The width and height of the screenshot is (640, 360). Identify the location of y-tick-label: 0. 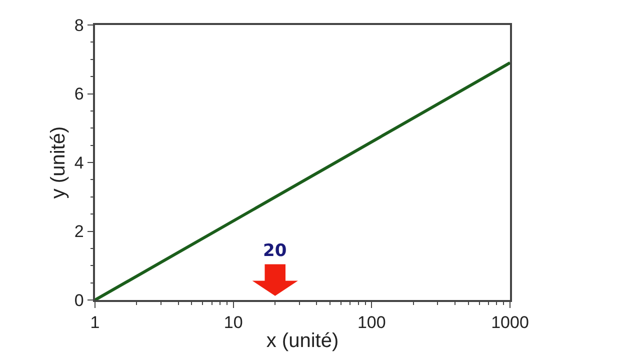
(79, 300).